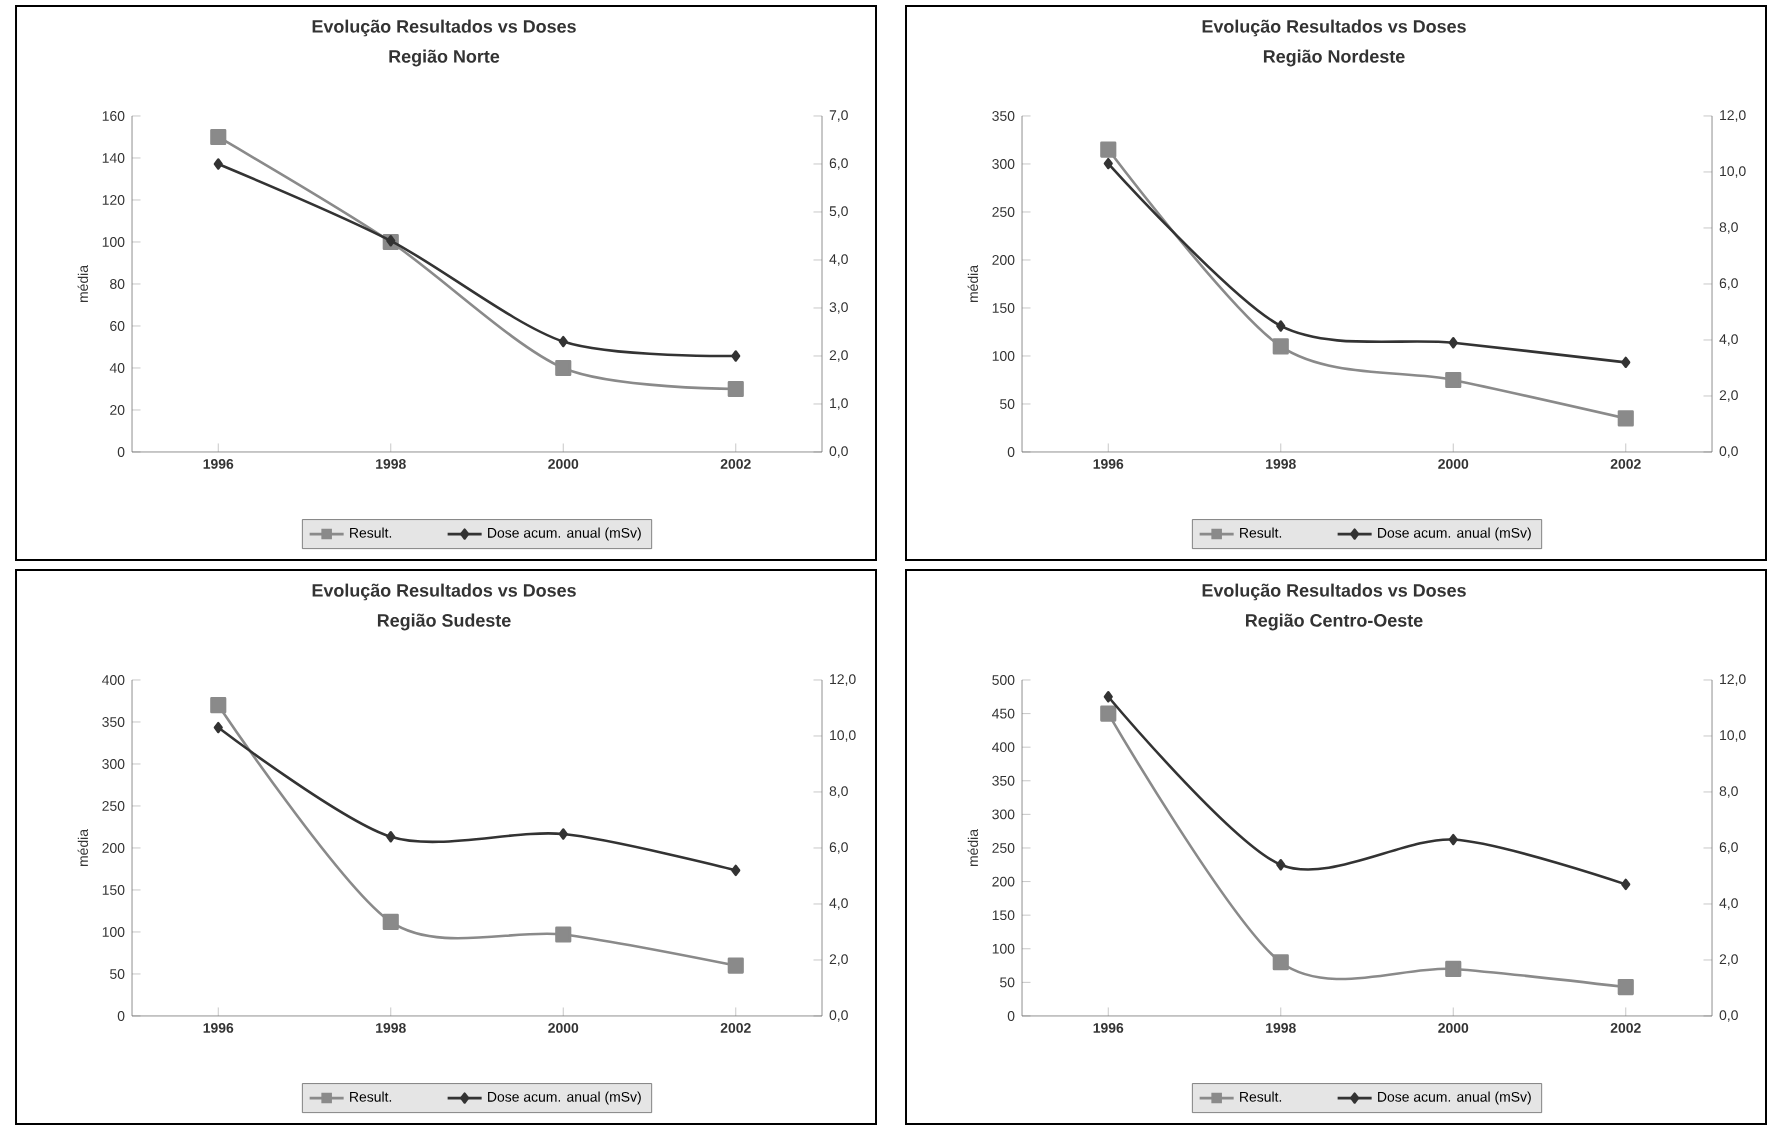 The image size is (1780, 1128). I want to click on chart-subtitle: Região Centro-Oeste, so click(1334, 622).